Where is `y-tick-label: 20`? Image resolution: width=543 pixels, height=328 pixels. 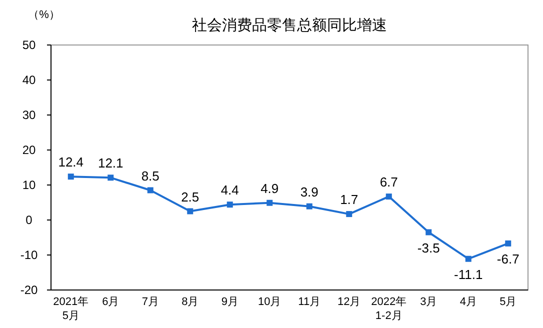
y-tick-label: 20 is located at coordinates (29, 150).